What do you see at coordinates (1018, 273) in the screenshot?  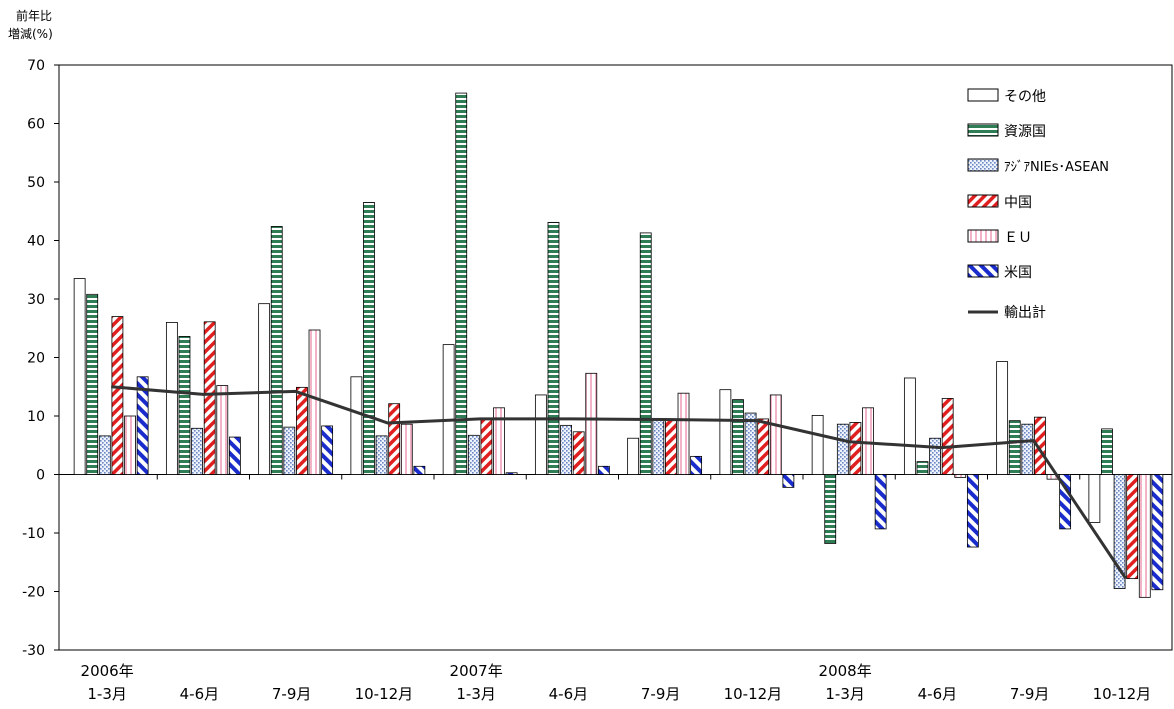 I see `legend-label-us: 米国` at bounding box center [1018, 273].